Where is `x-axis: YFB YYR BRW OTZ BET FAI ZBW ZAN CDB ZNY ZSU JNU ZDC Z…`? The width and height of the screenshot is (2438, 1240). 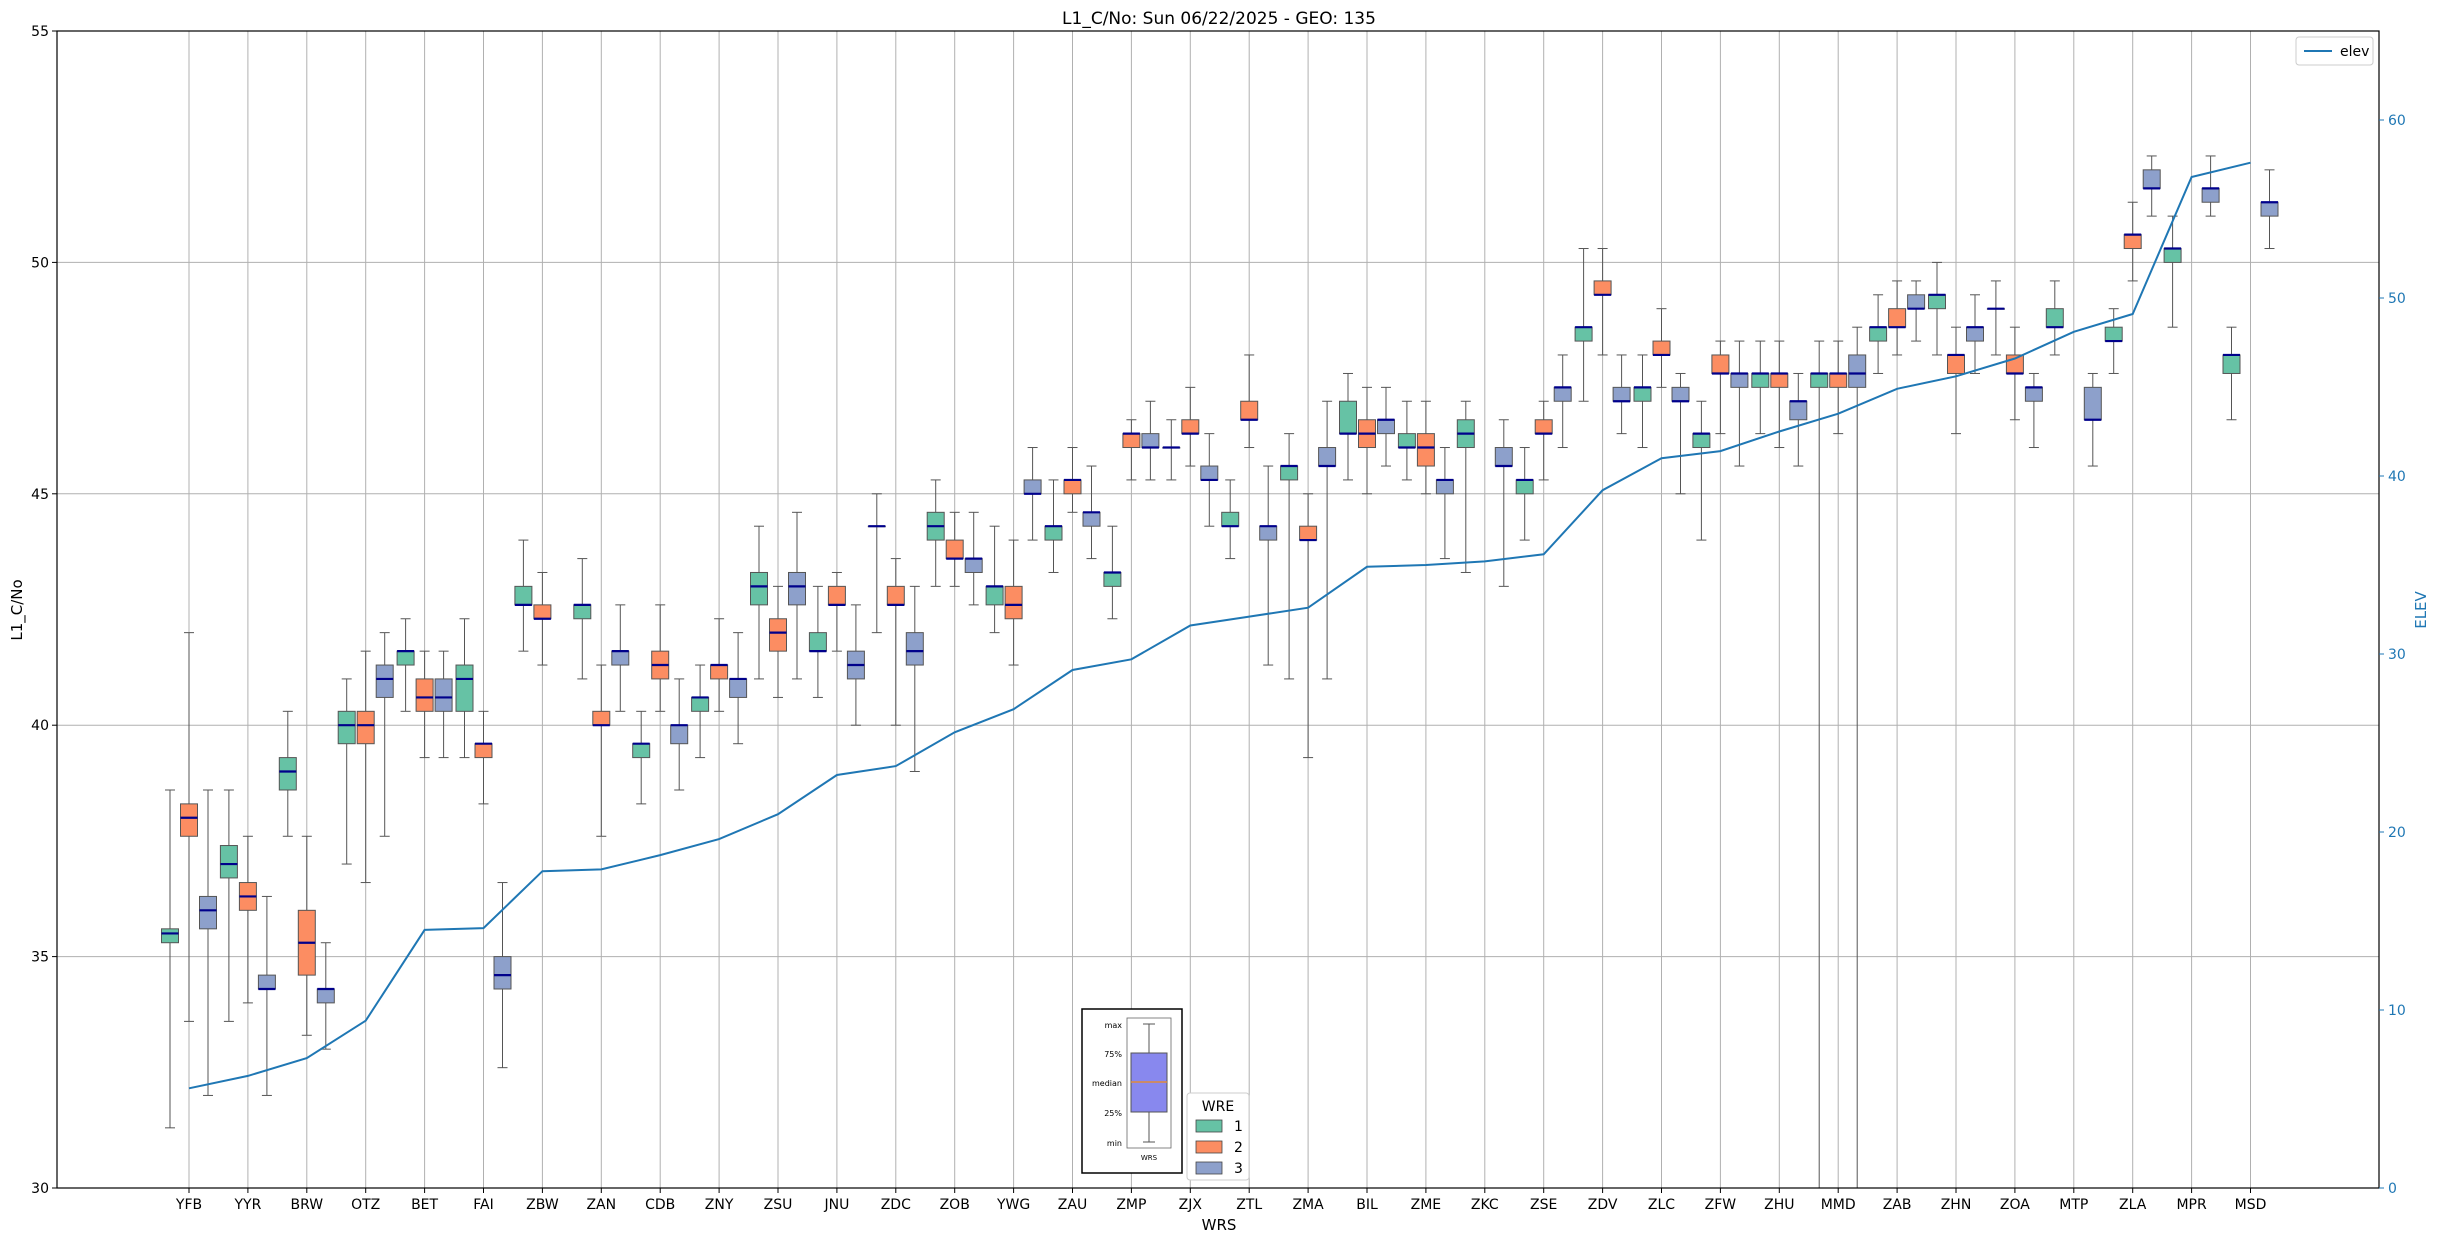
x-axis: YFB YYR BRW OTZ BET FAI ZBW ZAN CDB ZNY ZSU JNU ZDC Z… is located at coordinates (1220, 1200).